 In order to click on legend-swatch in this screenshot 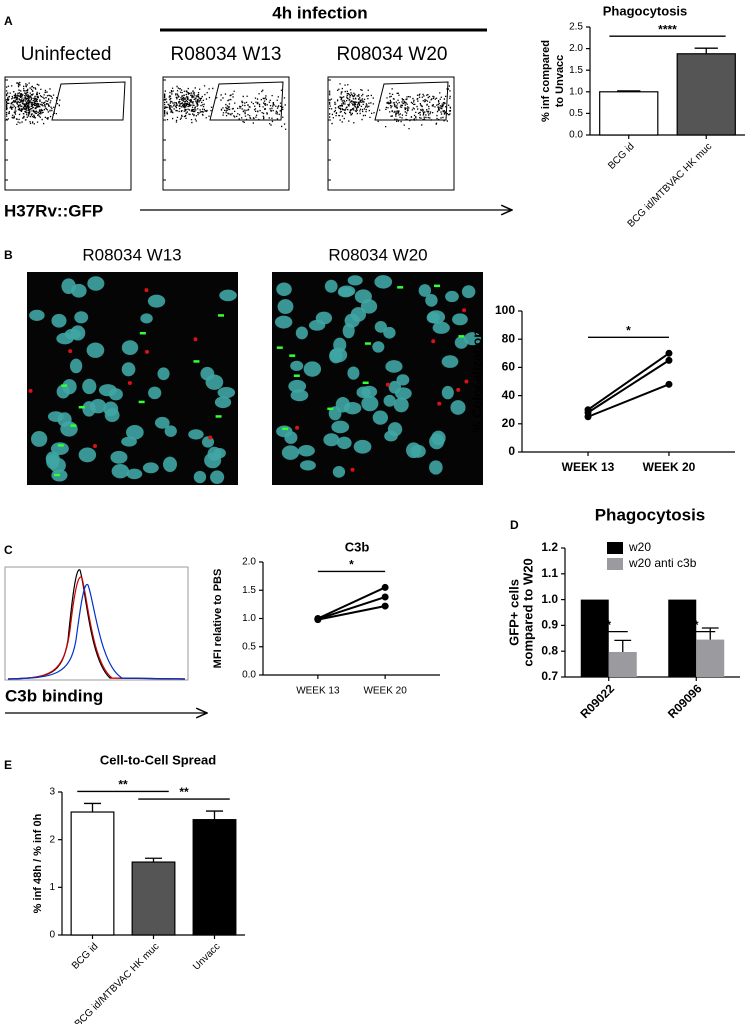, I will do `click(615, 564)`.